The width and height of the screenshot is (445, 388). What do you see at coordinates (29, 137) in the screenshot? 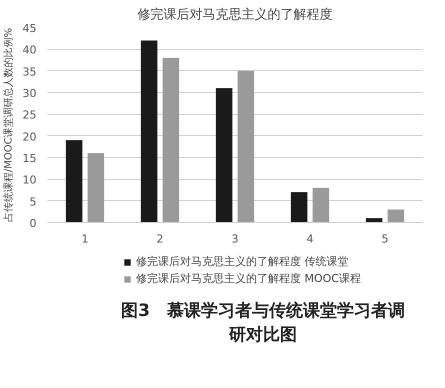
I see `y-tick-label: 20` at bounding box center [29, 137].